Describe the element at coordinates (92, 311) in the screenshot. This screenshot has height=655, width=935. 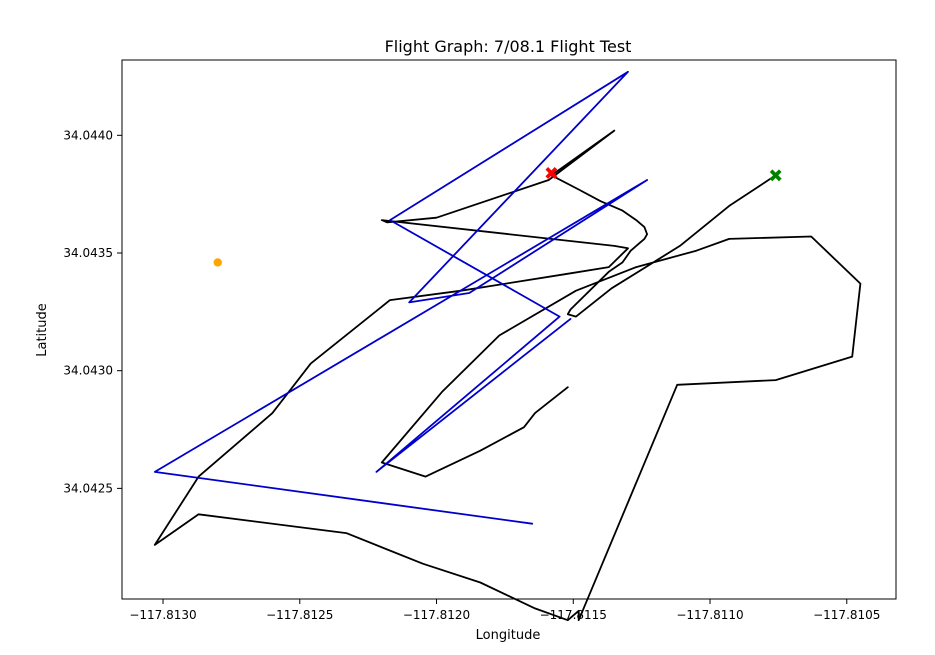
I see `y-axis: 34.0425 34.0430 34.0435 34.0440` at that location.